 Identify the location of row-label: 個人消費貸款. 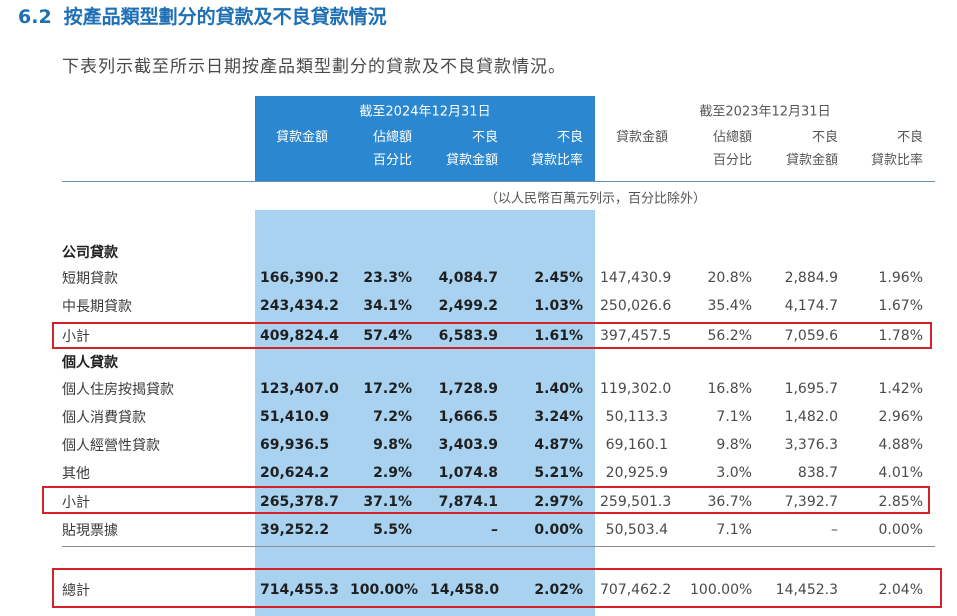
(104, 418).